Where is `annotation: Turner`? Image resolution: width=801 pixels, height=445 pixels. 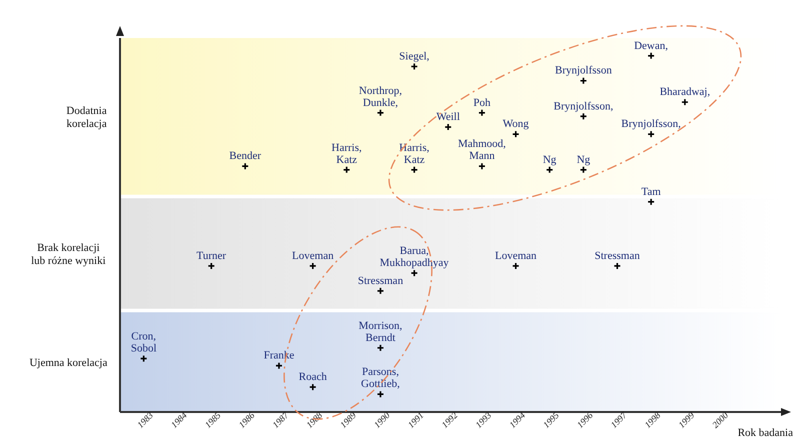
annotation: Turner is located at coordinates (211, 256).